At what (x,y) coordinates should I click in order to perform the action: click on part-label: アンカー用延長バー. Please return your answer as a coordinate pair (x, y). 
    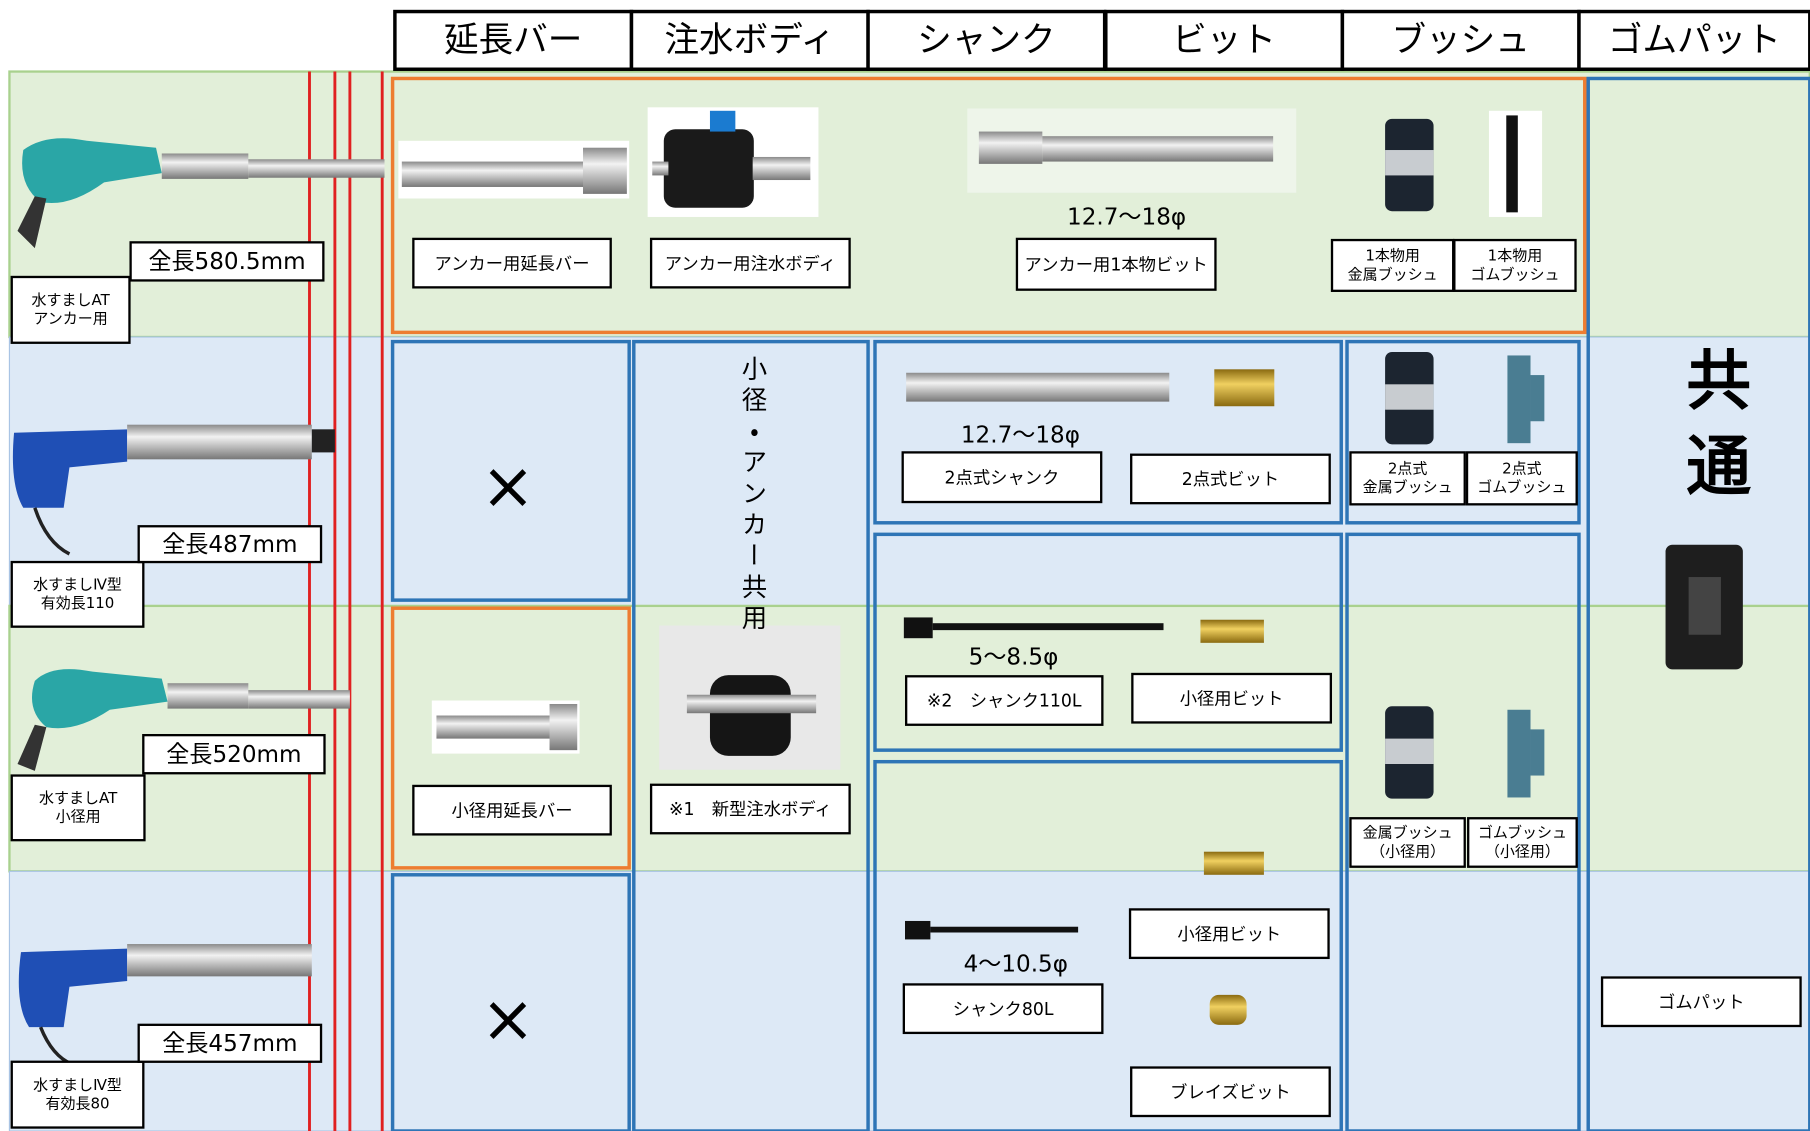
    Looking at the image, I should click on (512, 264).